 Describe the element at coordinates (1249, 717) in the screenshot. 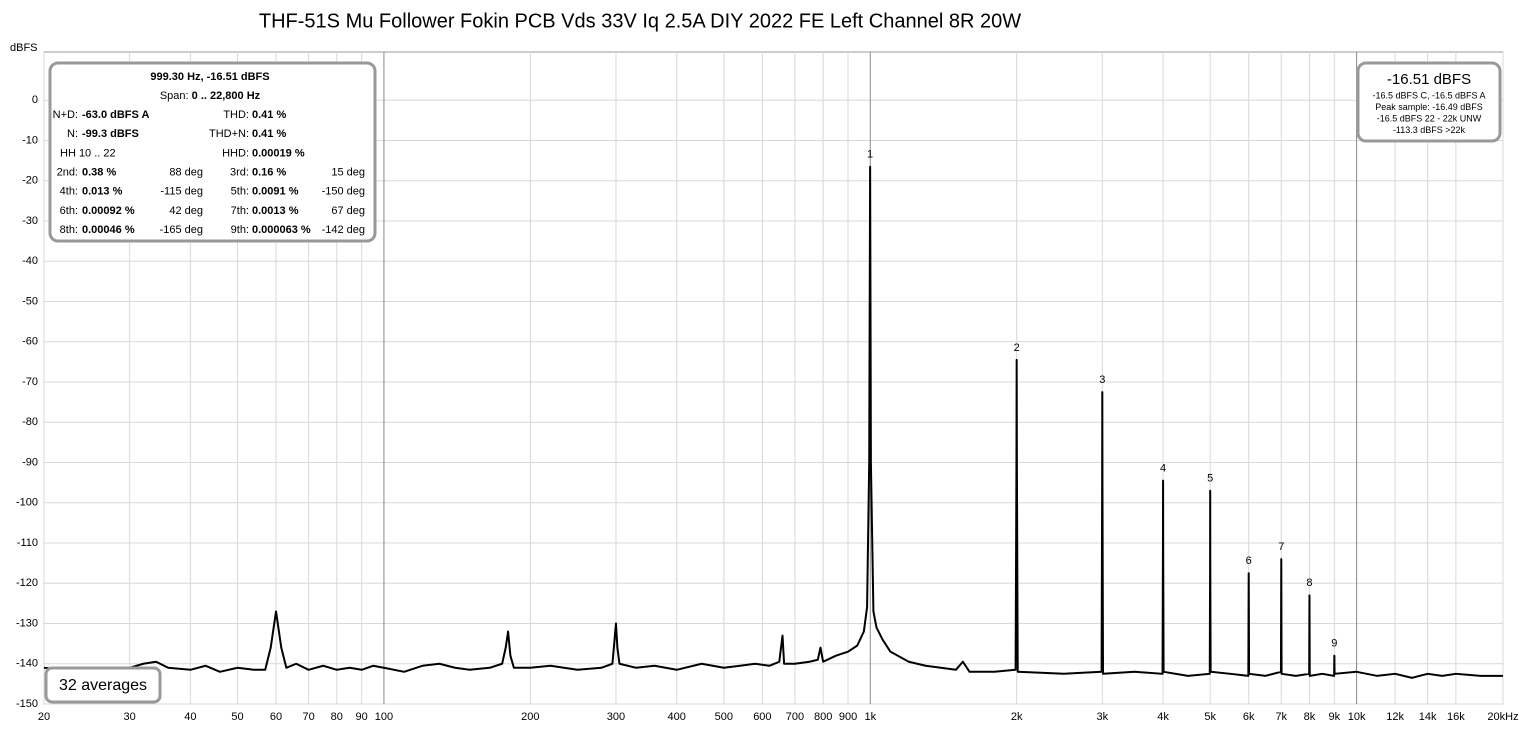

I see `x-tick-label: 6k` at that location.